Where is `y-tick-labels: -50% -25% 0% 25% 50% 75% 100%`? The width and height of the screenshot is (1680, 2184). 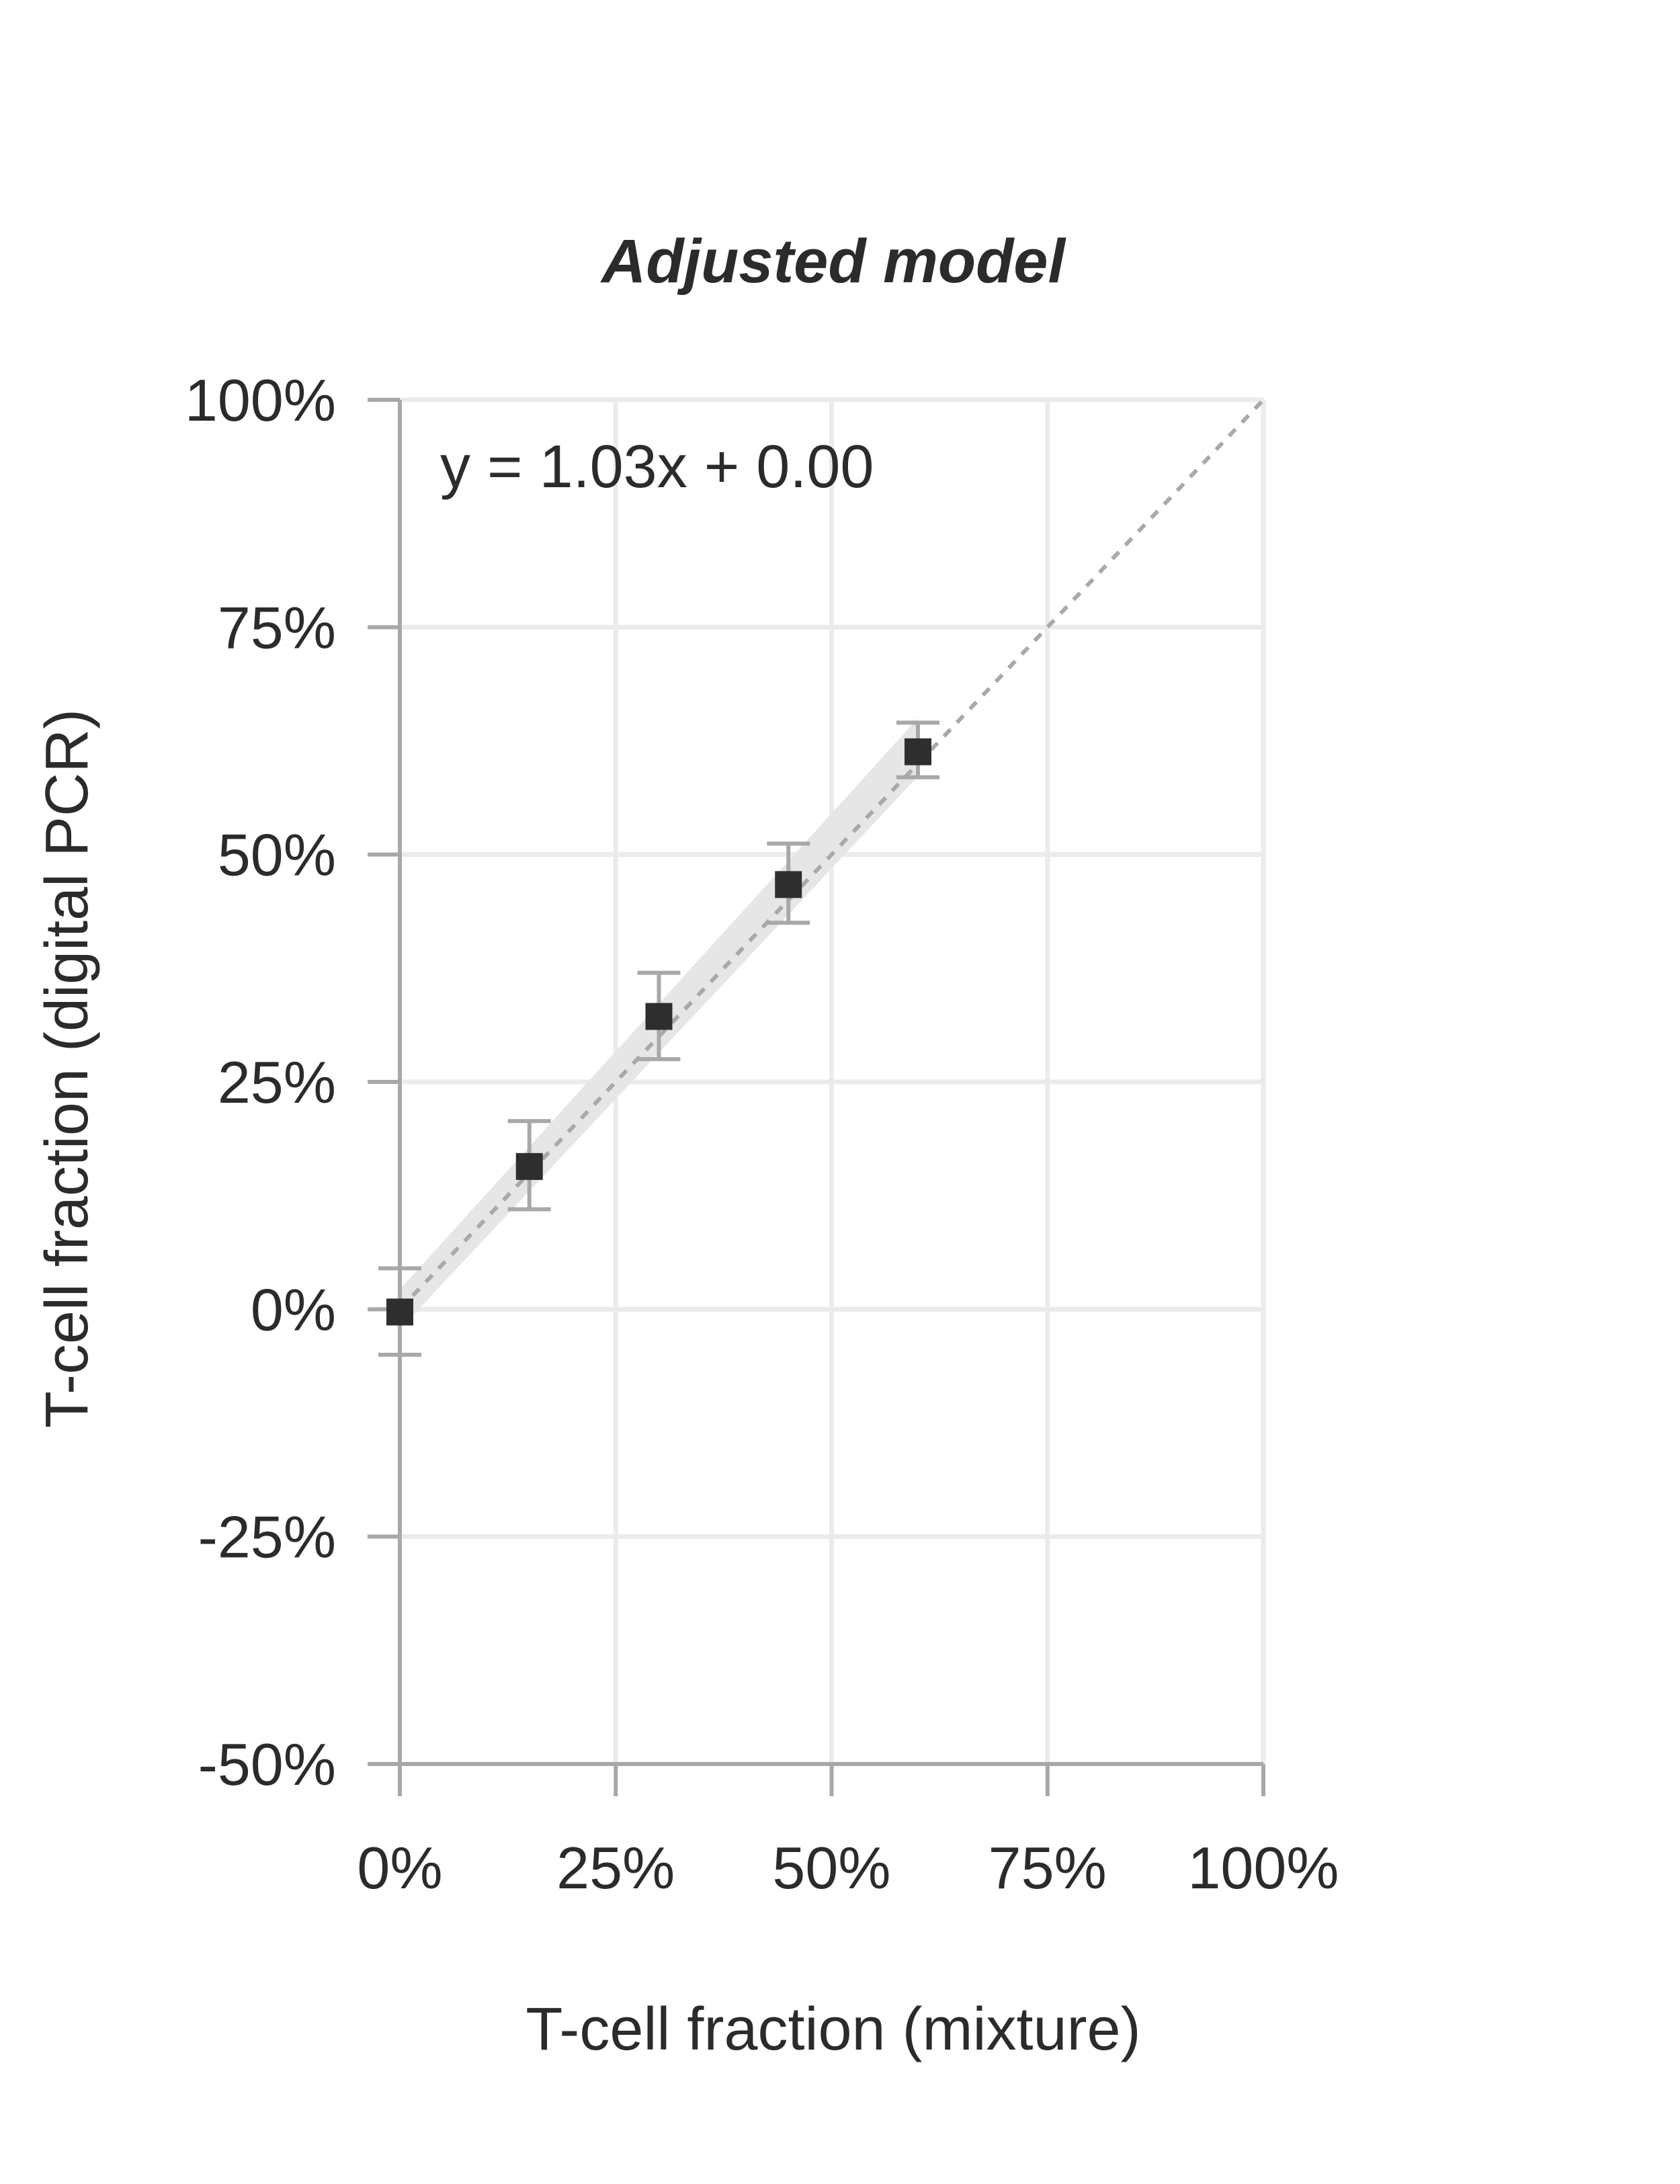 y-tick-labels: -50% -25% 0% 25% 50% 75% 100% is located at coordinates (260, 1082).